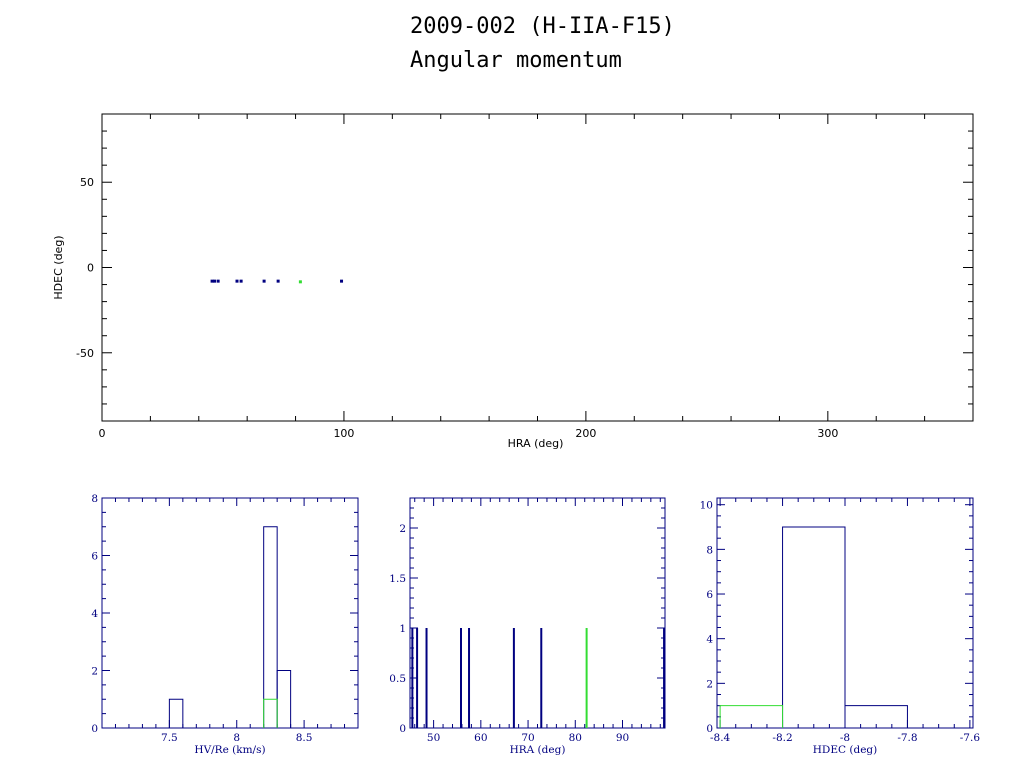 The image size is (1024, 768). I want to click on chart-subtitle: Angular momentum, so click(516, 60).